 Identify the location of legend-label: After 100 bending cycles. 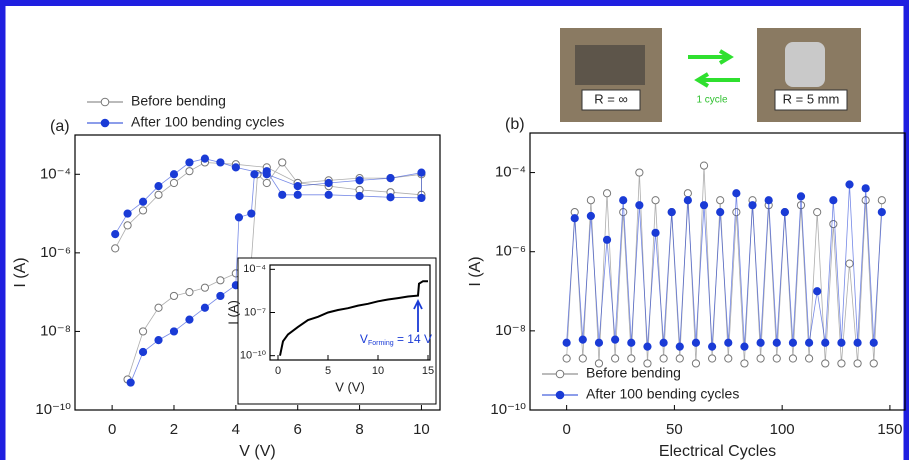
(207, 122).